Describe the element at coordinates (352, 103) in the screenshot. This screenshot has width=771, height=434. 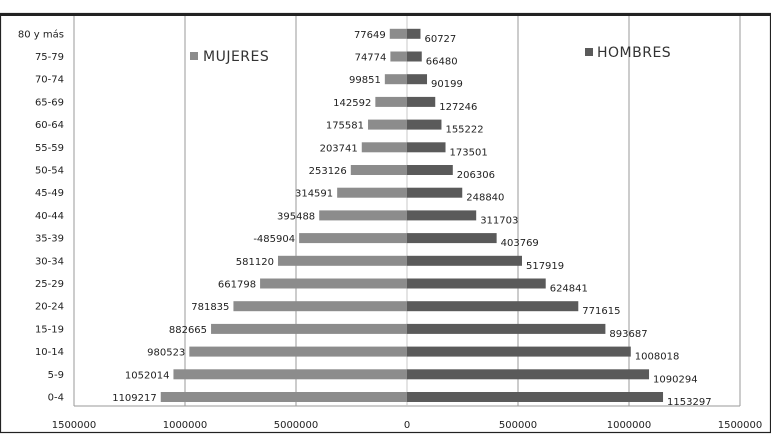
I see `data-label-mujeres: 142592` at that location.